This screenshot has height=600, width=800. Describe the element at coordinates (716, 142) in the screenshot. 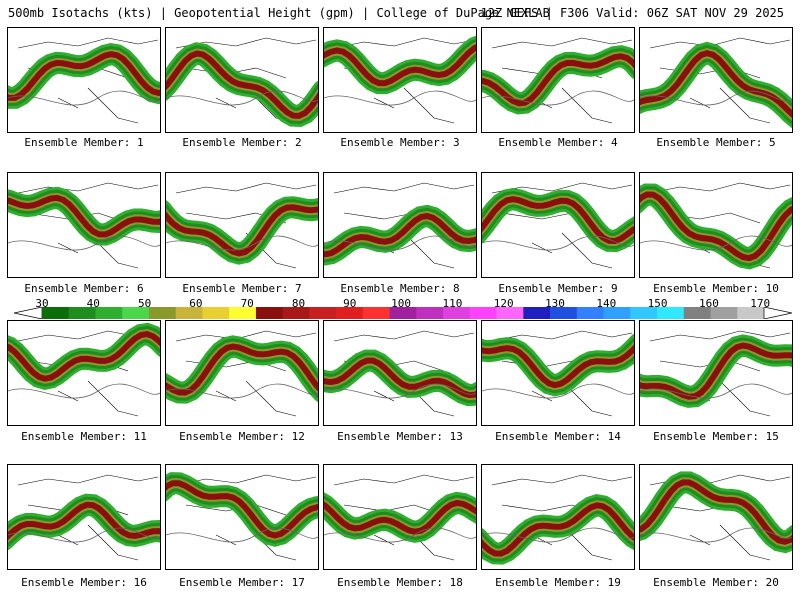

I see `member-label: Ensemble Member: 5` at that location.